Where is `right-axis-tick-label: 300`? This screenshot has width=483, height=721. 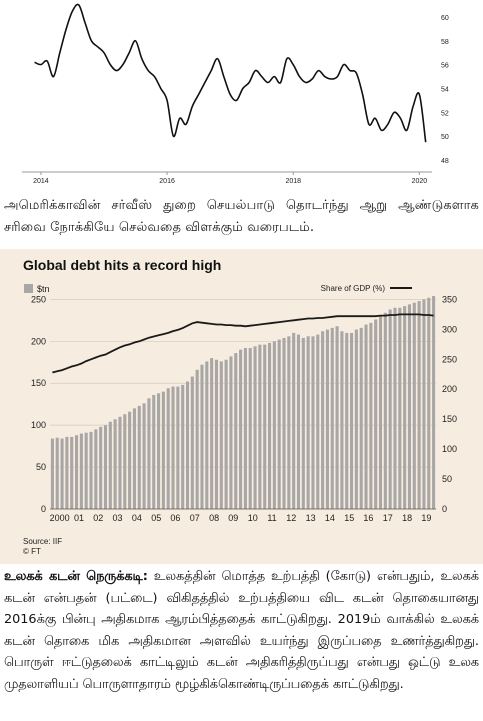 right-axis-tick-label: 300 is located at coordinates (449, 329).